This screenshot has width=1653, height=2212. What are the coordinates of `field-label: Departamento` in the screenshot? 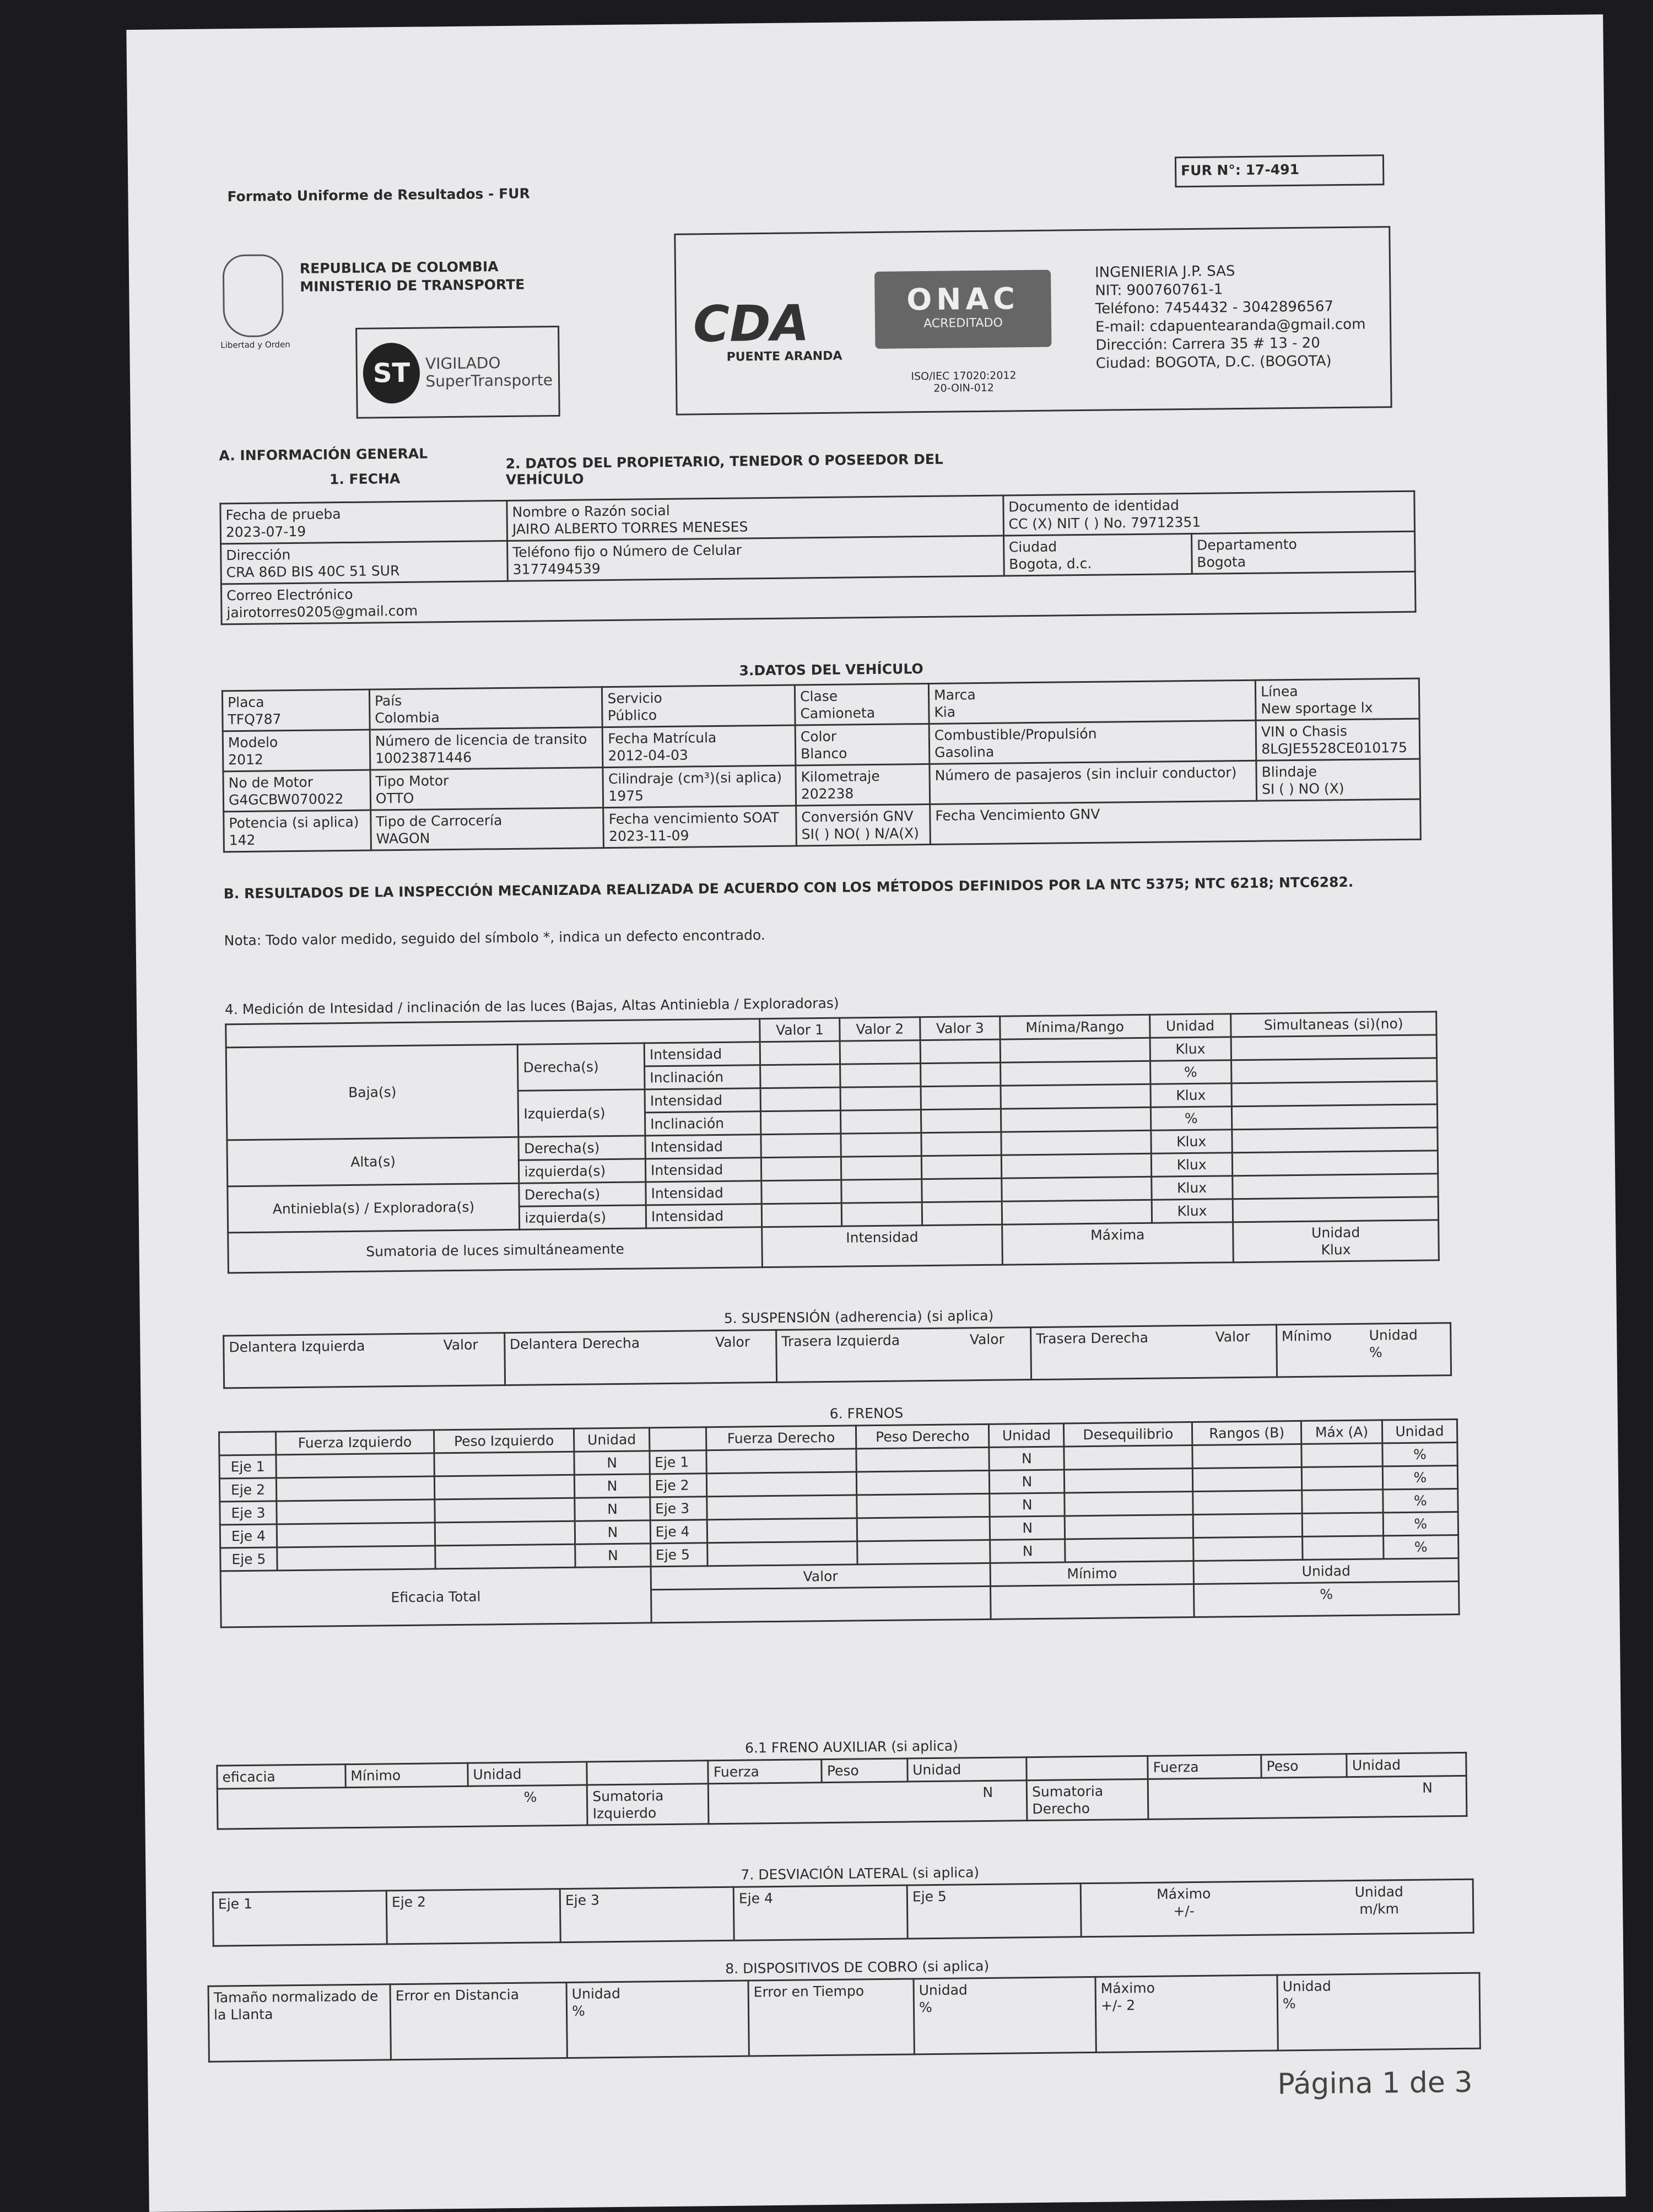 It's located at (1247, 545).